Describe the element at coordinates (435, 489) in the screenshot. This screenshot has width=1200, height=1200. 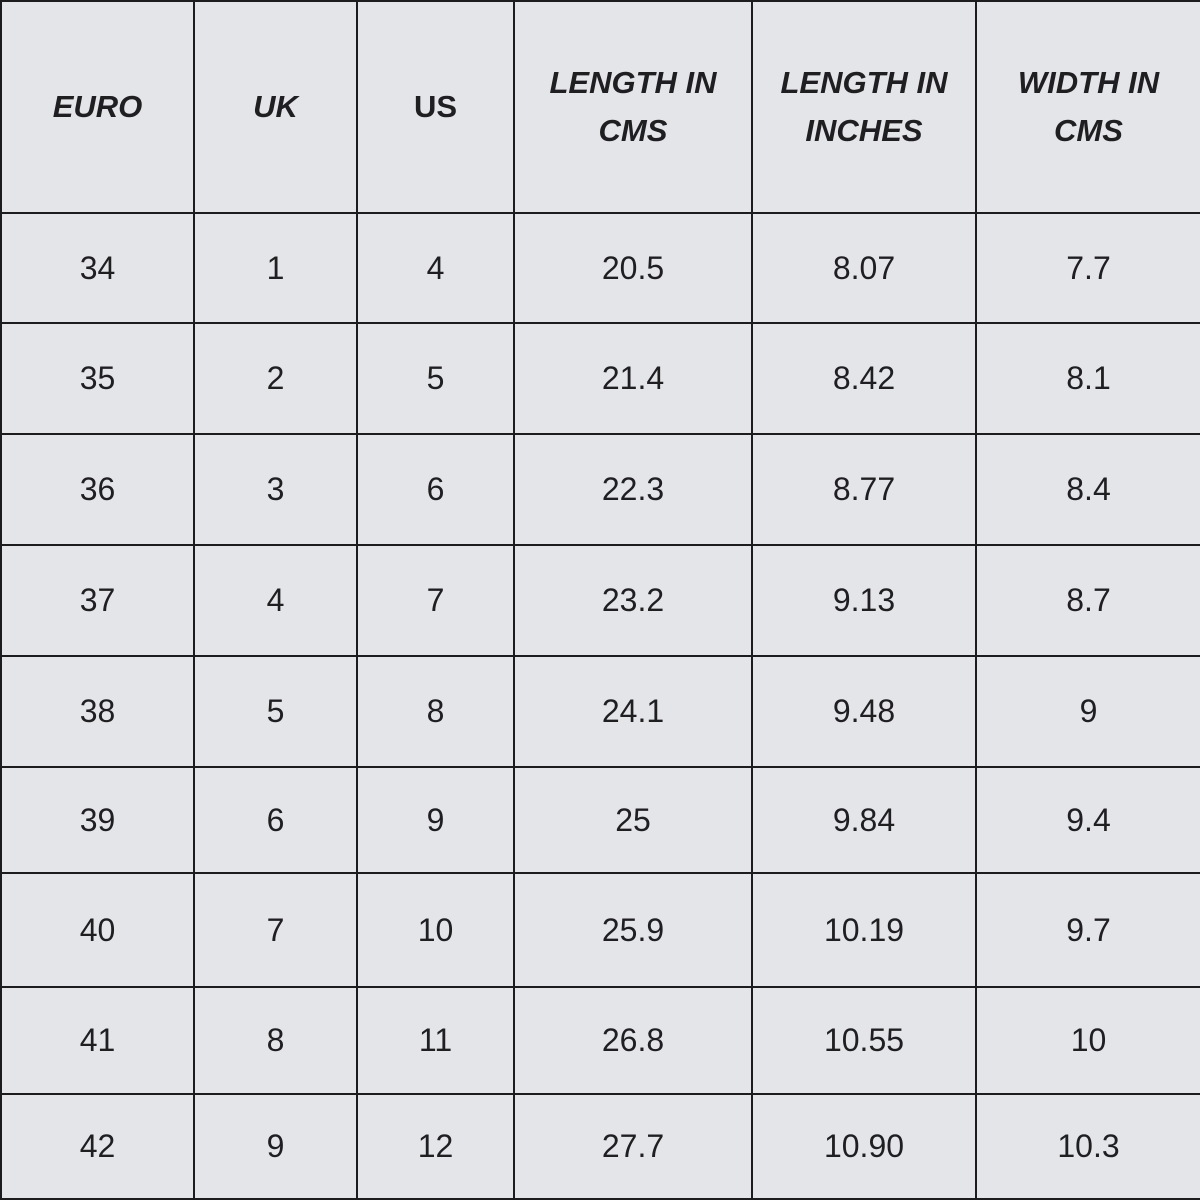
I see `cell-us: 6` at that location.